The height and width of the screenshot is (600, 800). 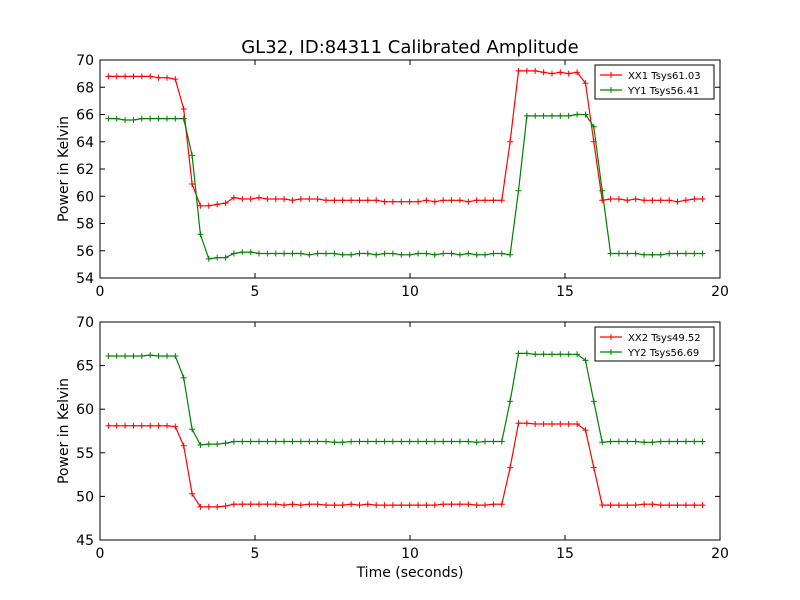 What do you see at coordinates (410, 573) in the screenshot?
I see `x-axis-label: Time (seconds)` at bounding box center [410, 573].